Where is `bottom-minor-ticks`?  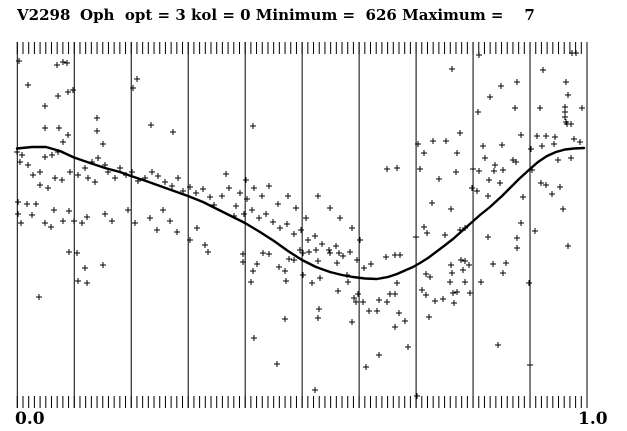
bottom-minor-ticks is located at coordinates (302, 402).